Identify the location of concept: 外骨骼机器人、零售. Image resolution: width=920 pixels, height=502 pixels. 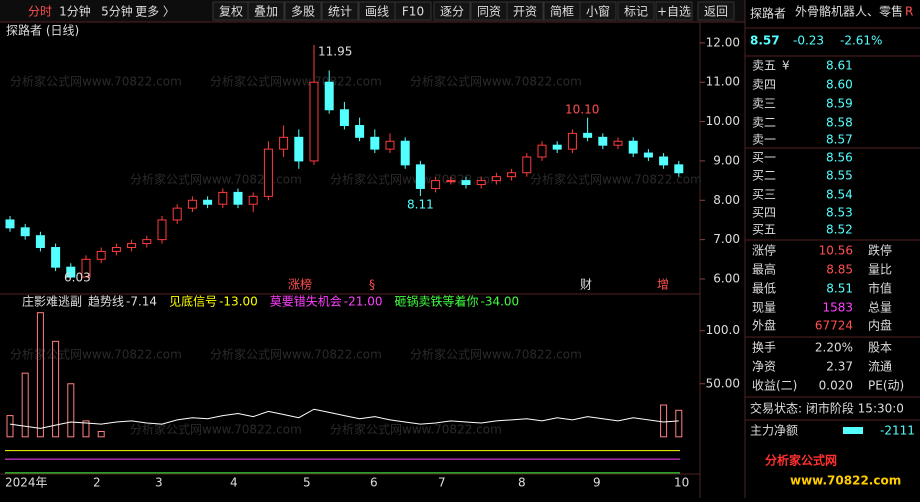
(849, 11).